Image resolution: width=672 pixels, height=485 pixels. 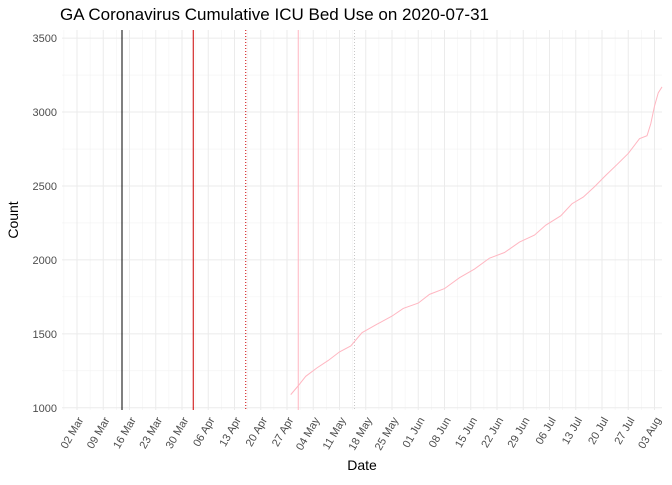 What do you see at coordinates (73, 433) in the screenshot?
I see `x-tick-label: 02 Mar` at bounding box center [73, 433].